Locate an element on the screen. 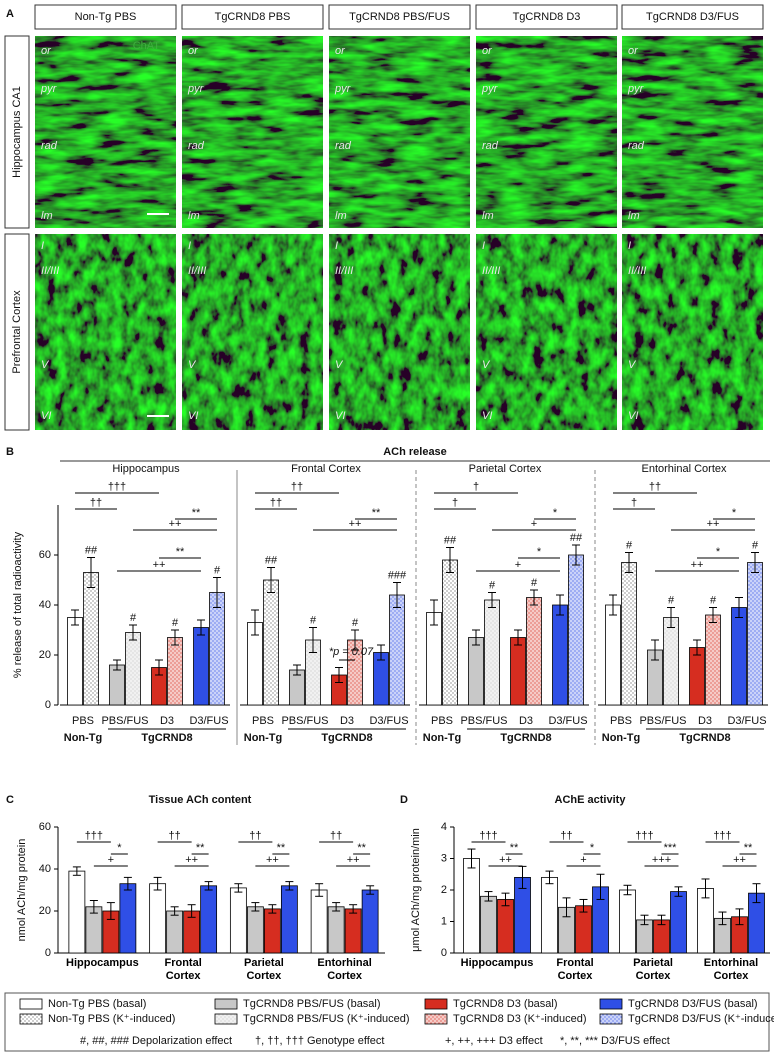 Image resolution: width=774 pixels, height=1056 pixels. layer-label: VI is located at coordinates (193, 416).